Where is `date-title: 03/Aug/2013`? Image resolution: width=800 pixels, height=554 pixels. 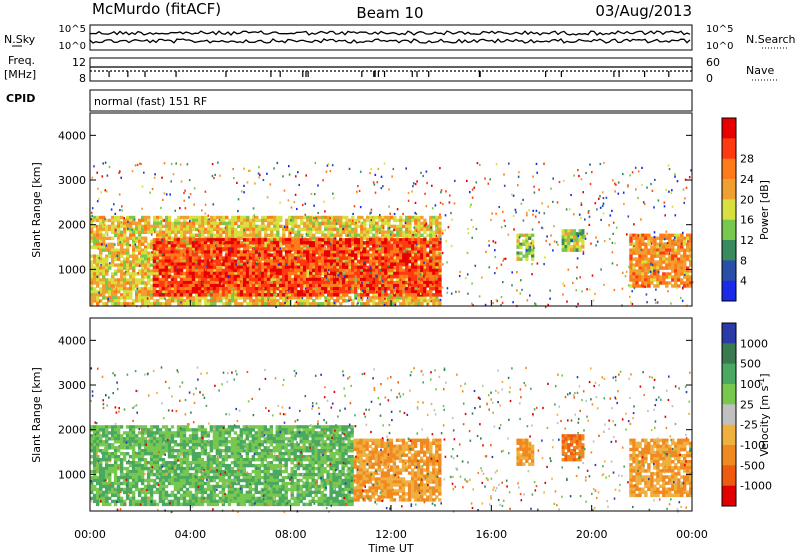
date-title: 03/Aug/2013 is located at coordinates (643, 11).